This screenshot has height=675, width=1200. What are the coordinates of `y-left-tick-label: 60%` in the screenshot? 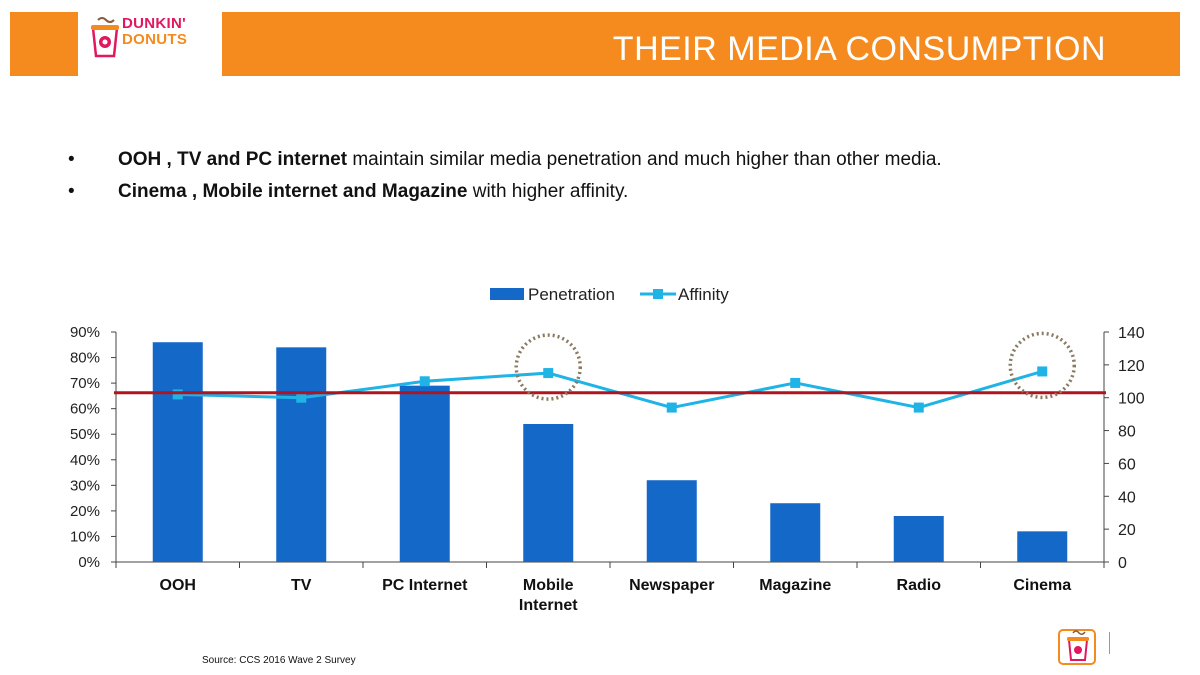 It's located at (85, 409).